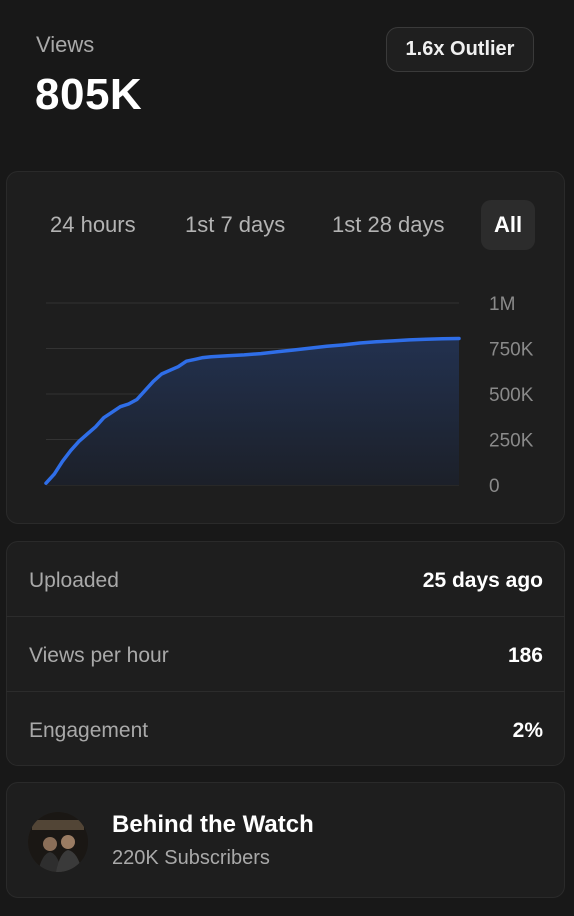 The image size is (574, 916). What do you see at coordinates (527, 730) in the screenshot?
I see `stat-value-engagement: 2%` at bounding box center [527, 730].